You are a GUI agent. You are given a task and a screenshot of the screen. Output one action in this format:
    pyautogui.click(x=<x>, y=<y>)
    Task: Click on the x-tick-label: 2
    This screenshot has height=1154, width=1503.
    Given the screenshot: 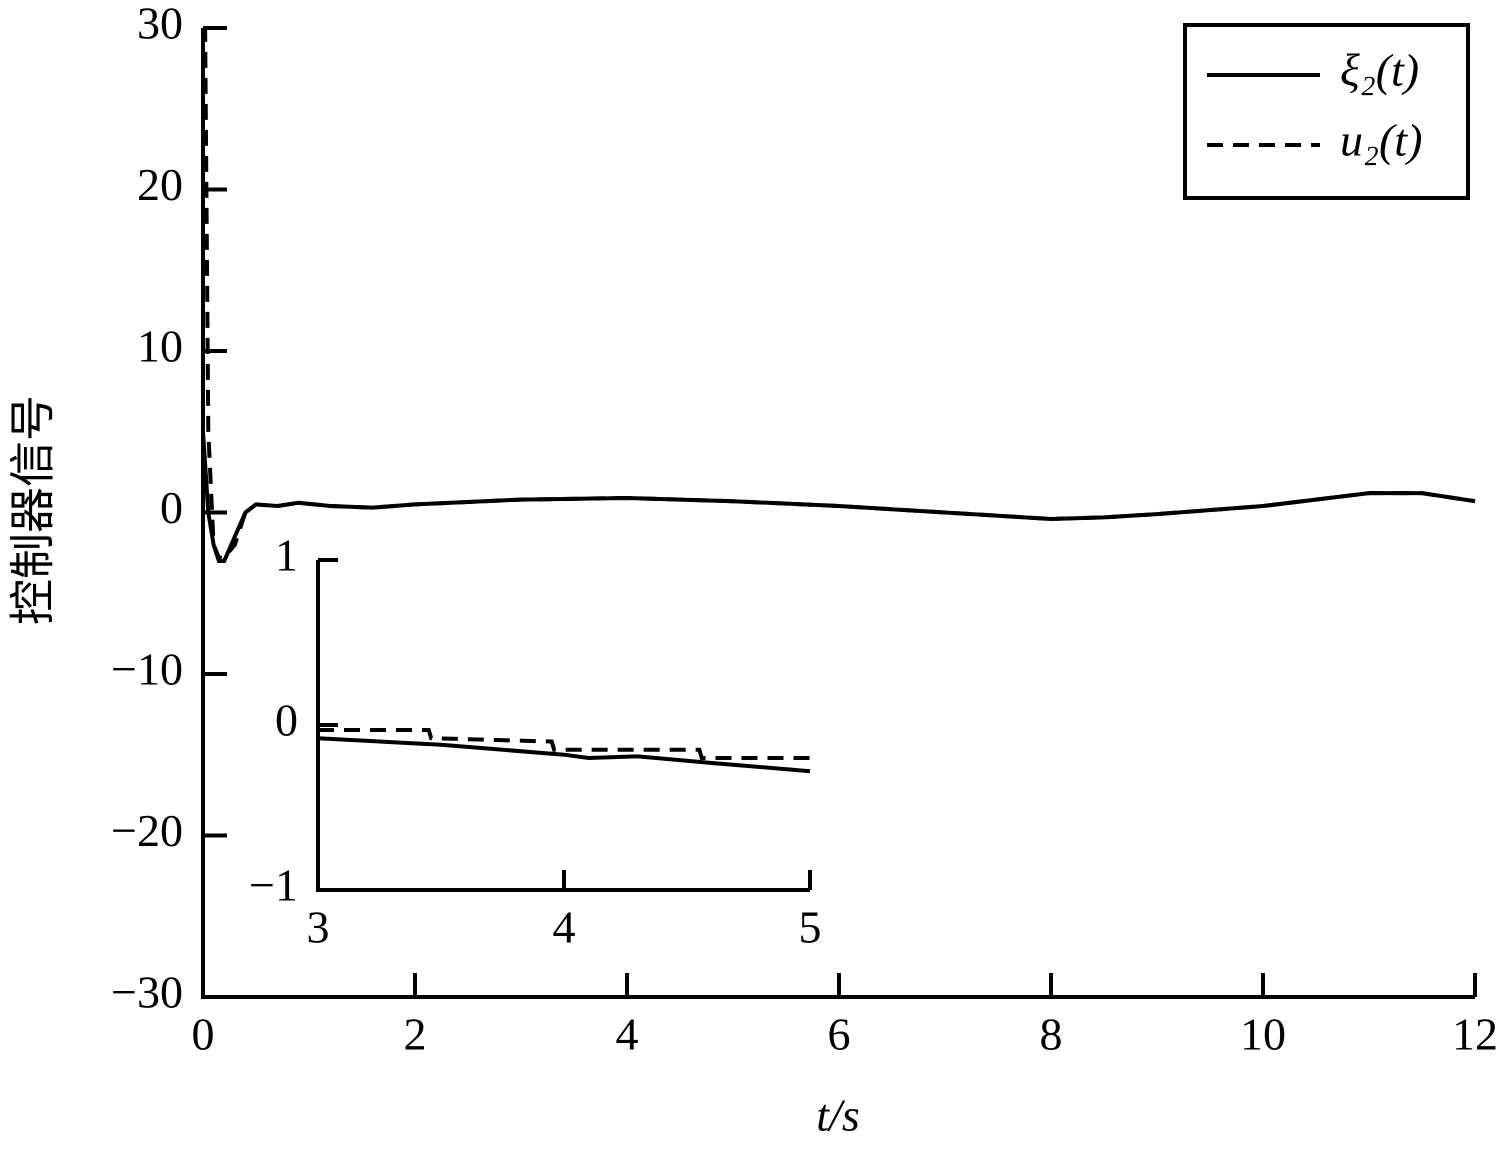 What is the action you would take?
    pyautogui.click(x=415, y=1034)
    